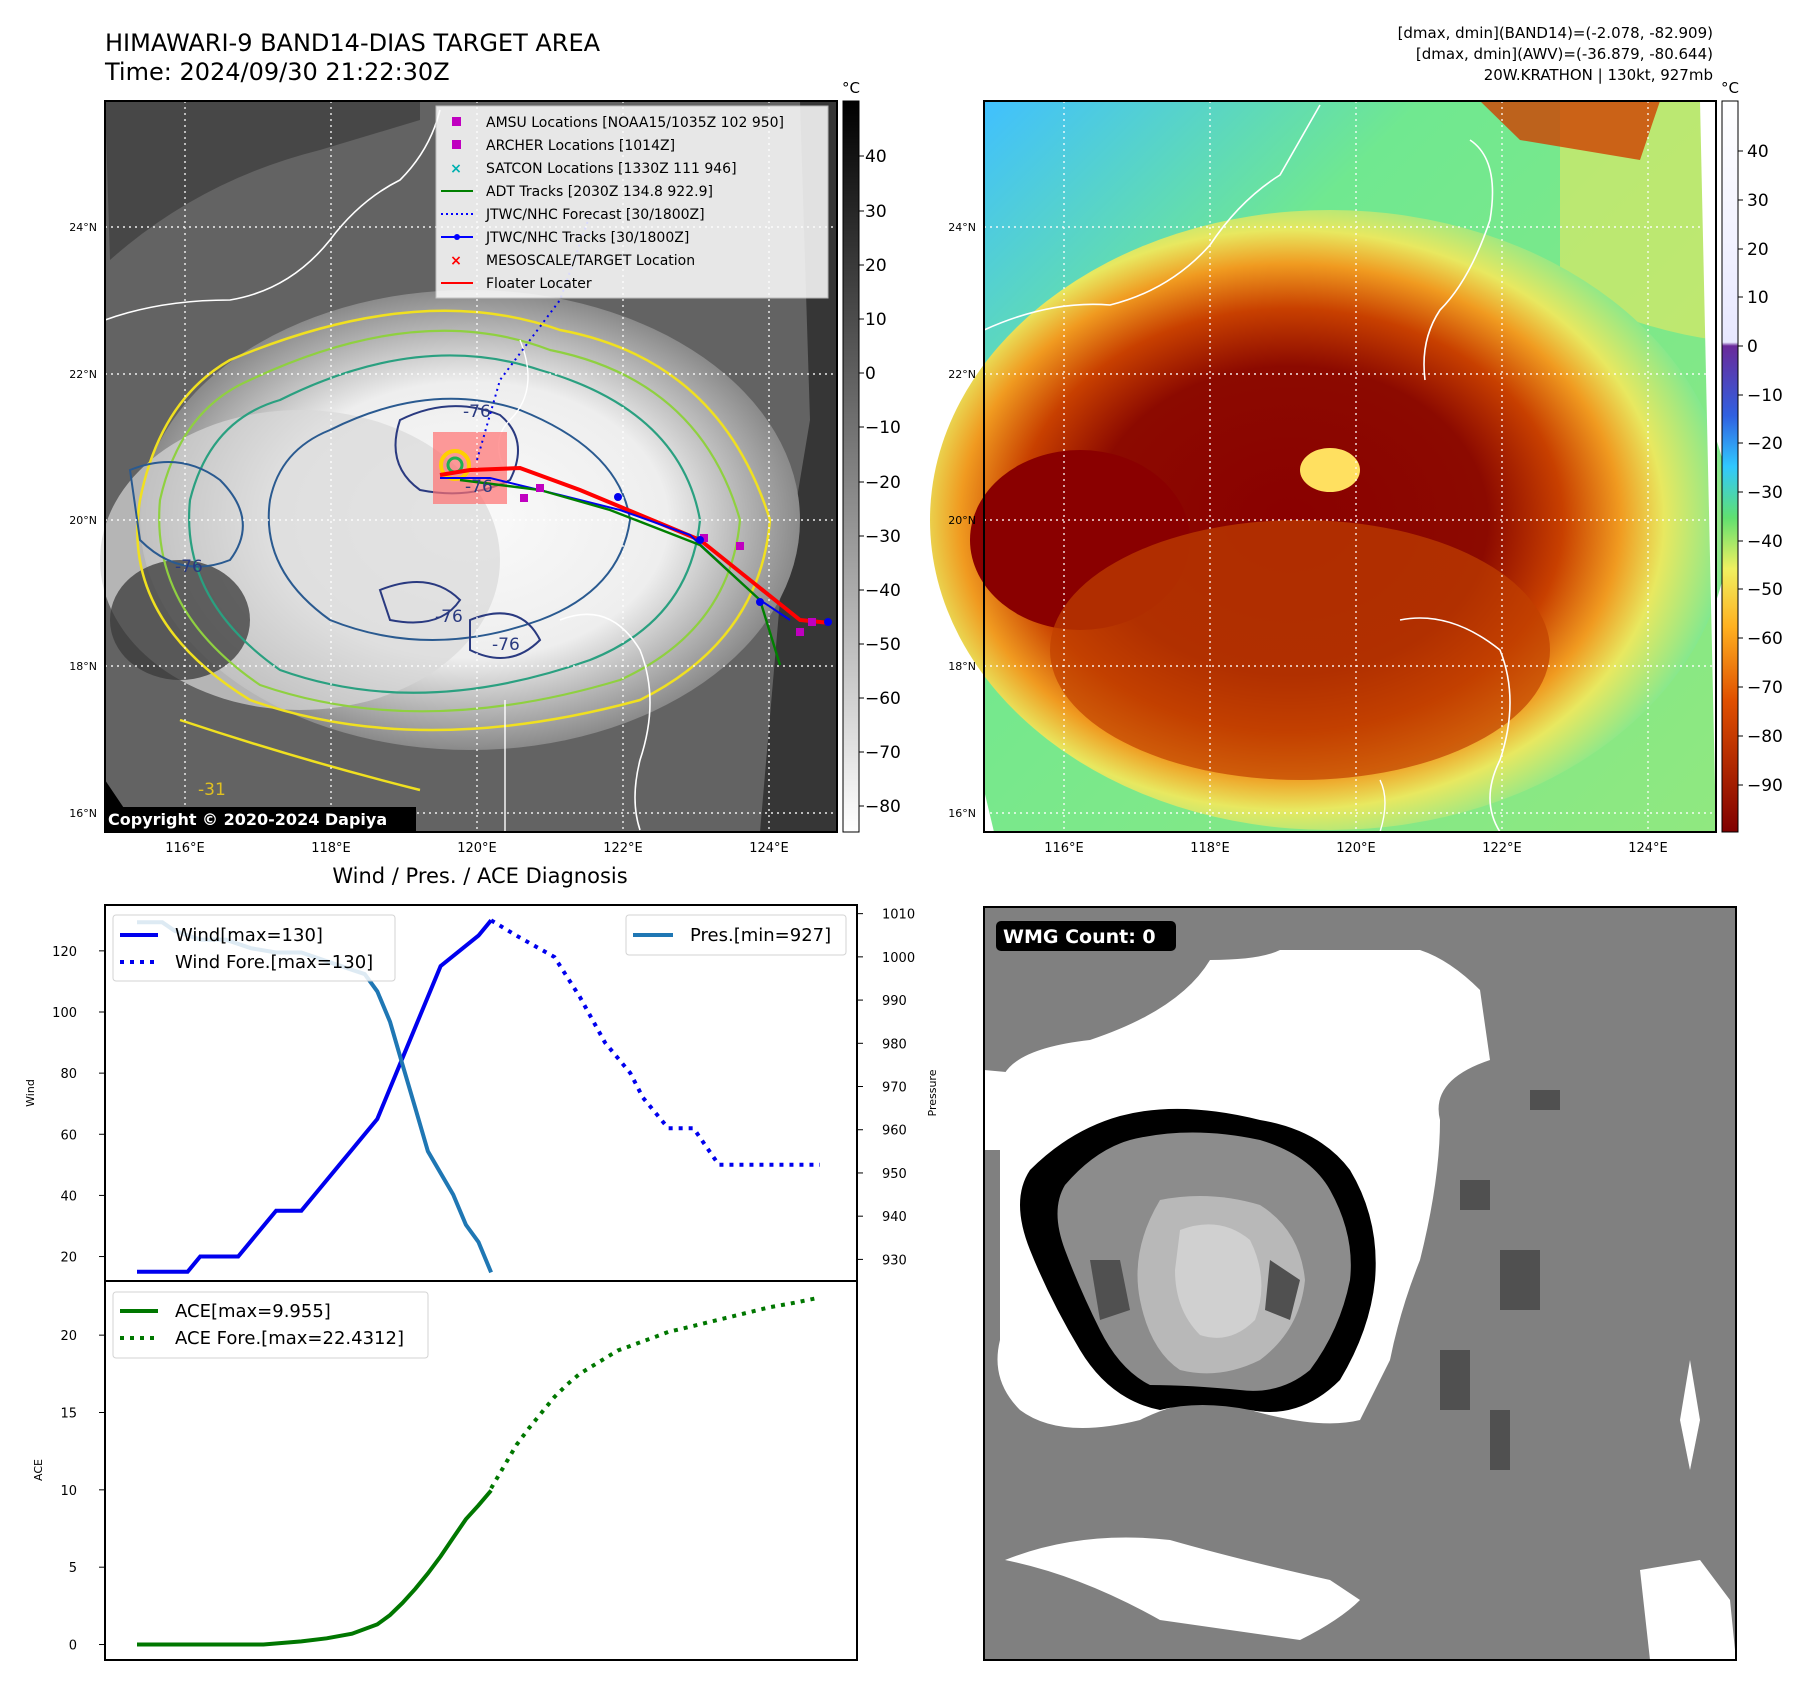 This screenshot has width=1797, height=1690. I want to click on wind-axis-label: Wind, so click(30, 1093).